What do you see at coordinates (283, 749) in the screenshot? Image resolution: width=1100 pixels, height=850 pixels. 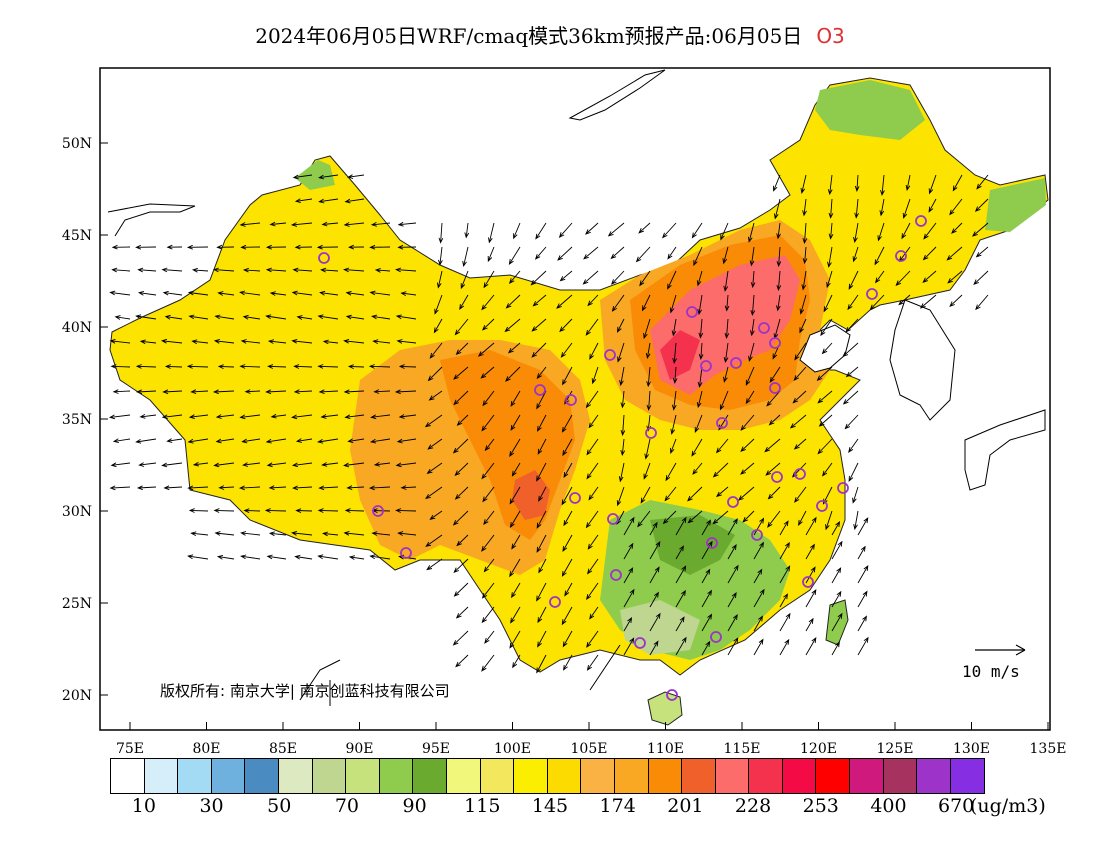 I see `lon-tick-label: 85E` at bounding box center [283, 749].